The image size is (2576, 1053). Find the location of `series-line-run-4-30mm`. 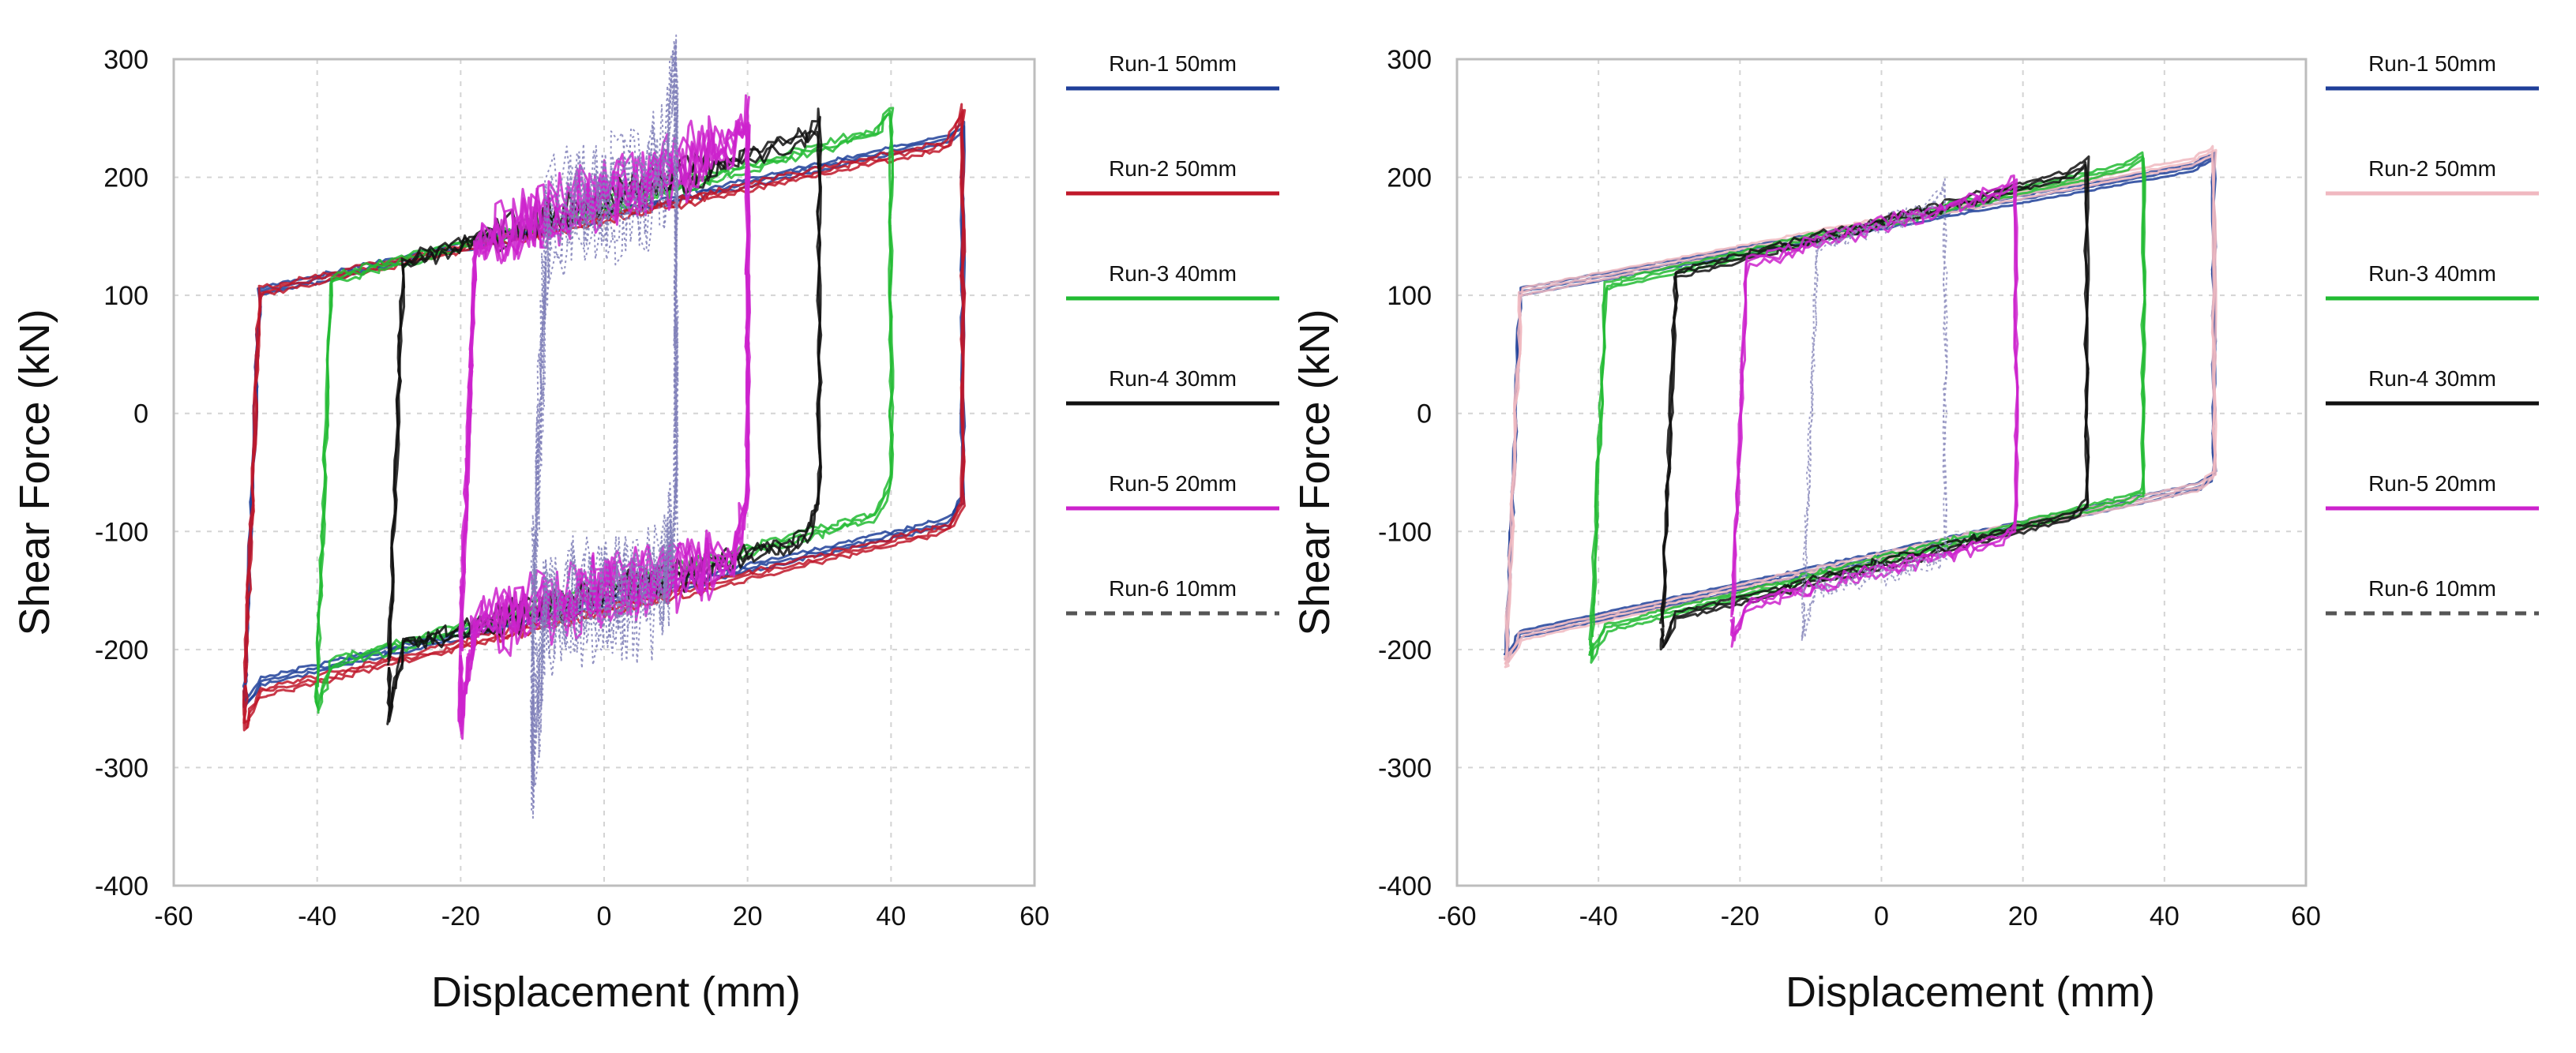

series-line-run-4-30mm is located at coordinates (1874, 400).